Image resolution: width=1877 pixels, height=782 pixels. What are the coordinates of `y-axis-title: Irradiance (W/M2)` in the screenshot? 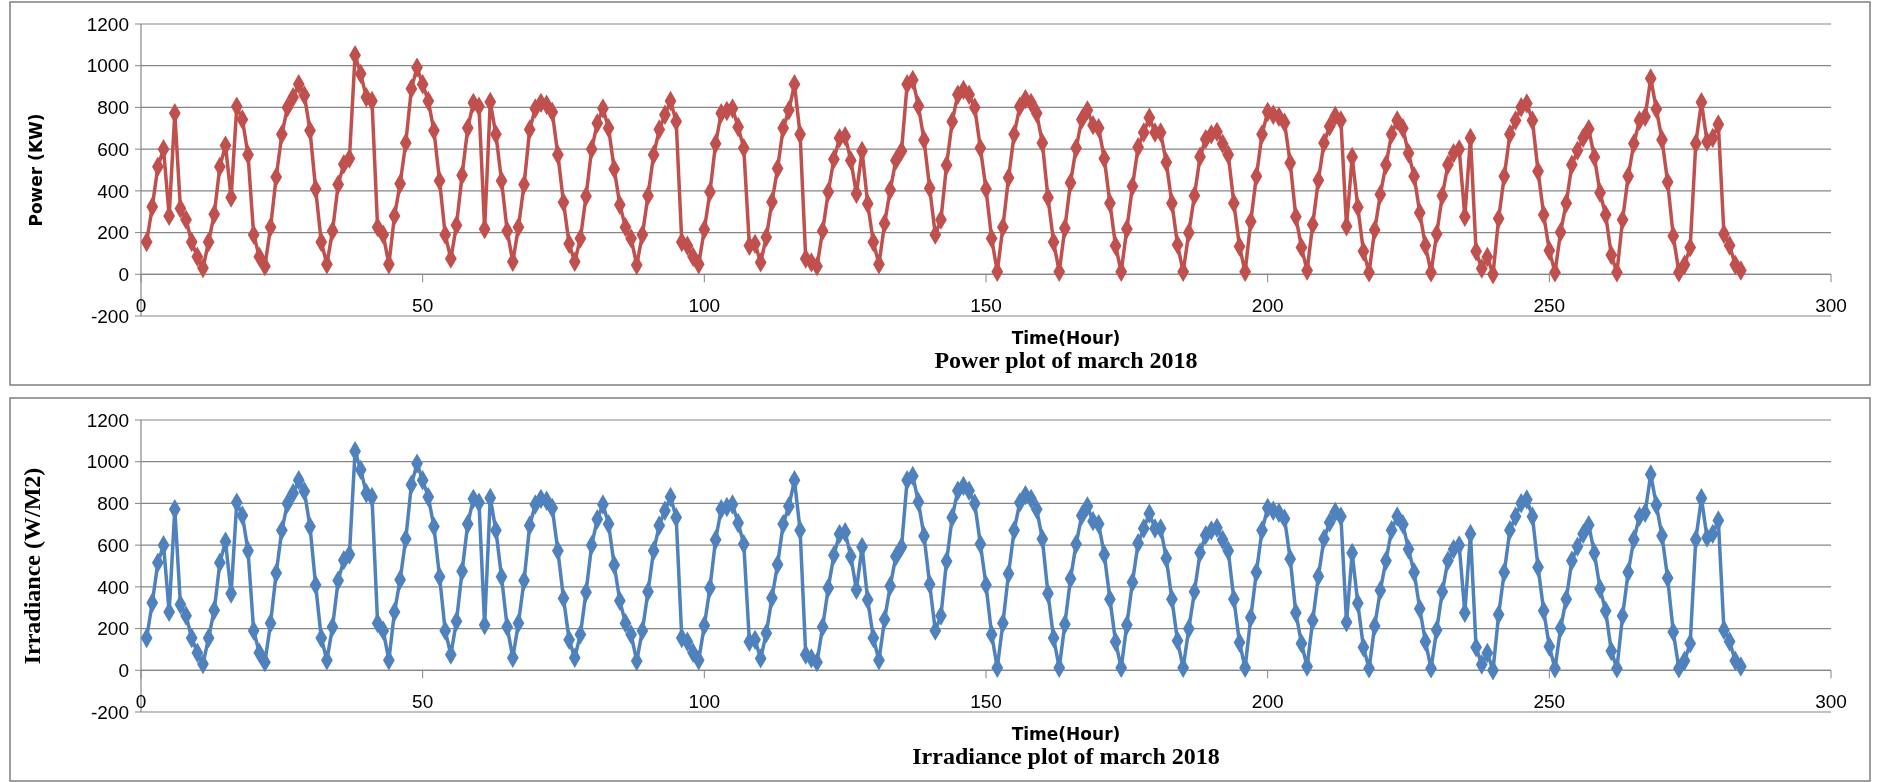 It's located at (32, 566).